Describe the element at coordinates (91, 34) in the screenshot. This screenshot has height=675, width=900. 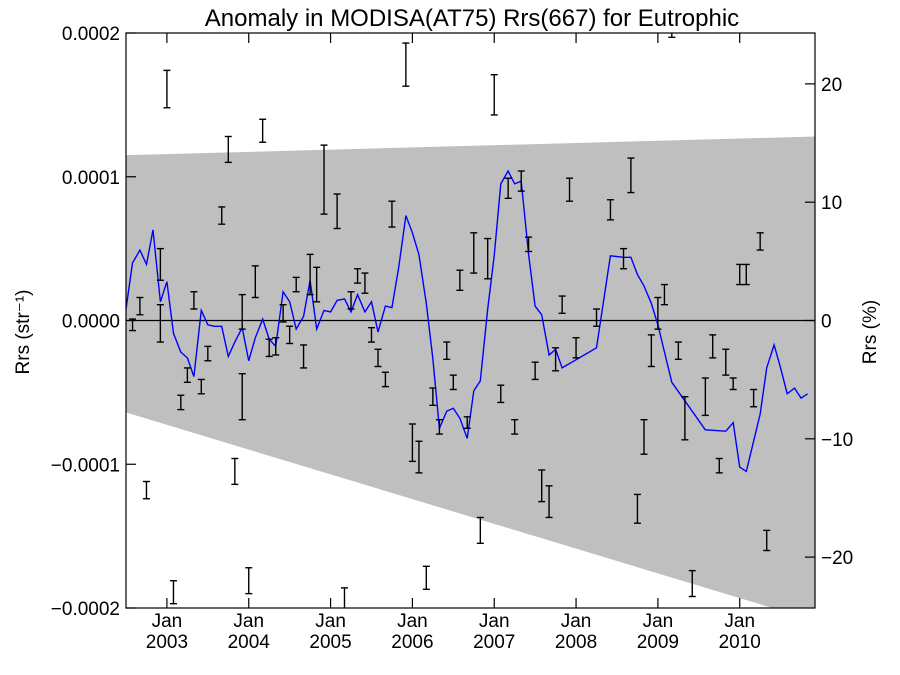
I see `y-tick-label-left: 0.0002` at that location.